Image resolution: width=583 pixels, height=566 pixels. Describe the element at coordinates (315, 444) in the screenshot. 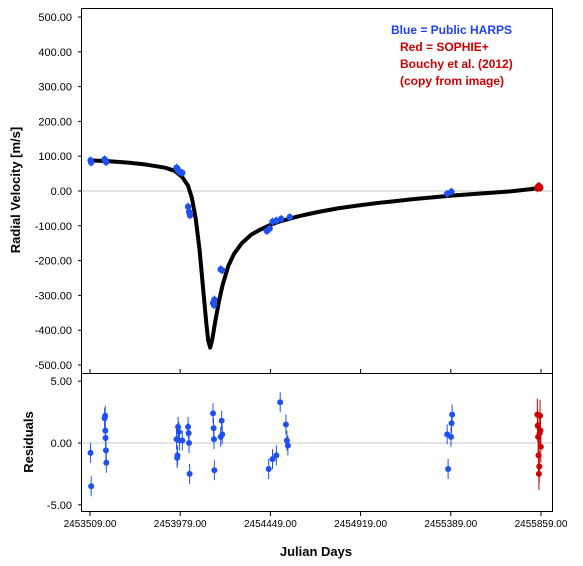

I see `residual-points-group` at that location.